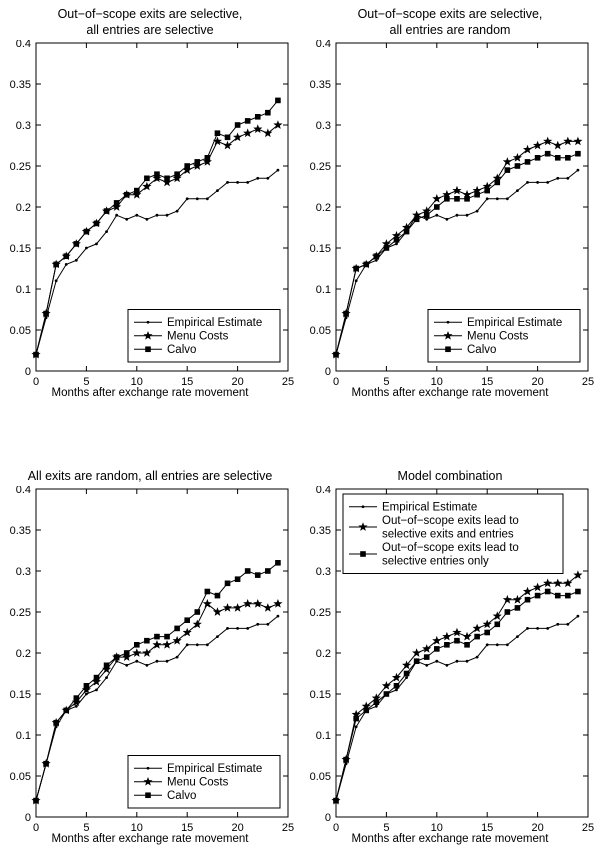 The image size is (600, 859). I want to click on x-axis-label-bottom-left: Months after exchange rate movement, so click(150, 839).